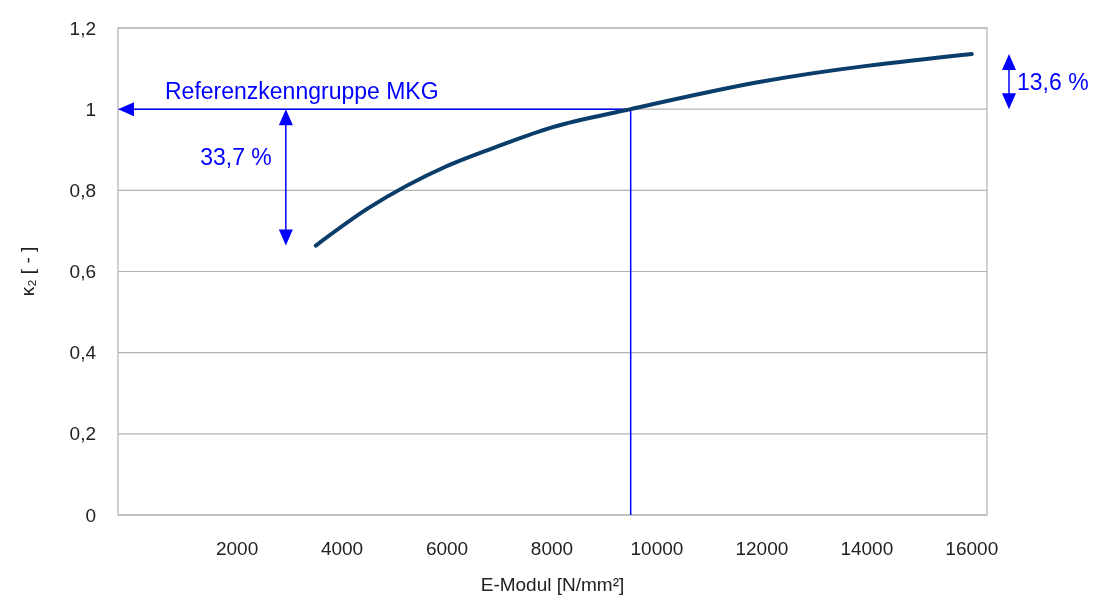  I want to click on y-tick-label: 0,6, so click(82, 272).